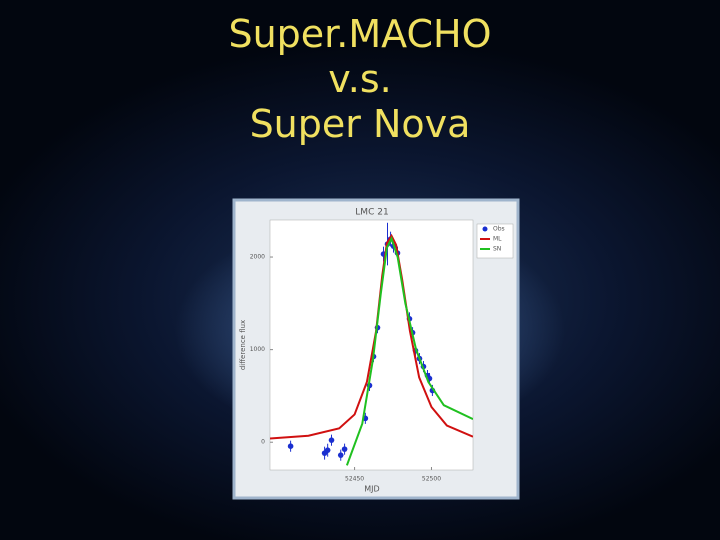  Describe the element at coordinates (257, 257) in the screenshot. I see `y-tick-label: 2000` at that location.